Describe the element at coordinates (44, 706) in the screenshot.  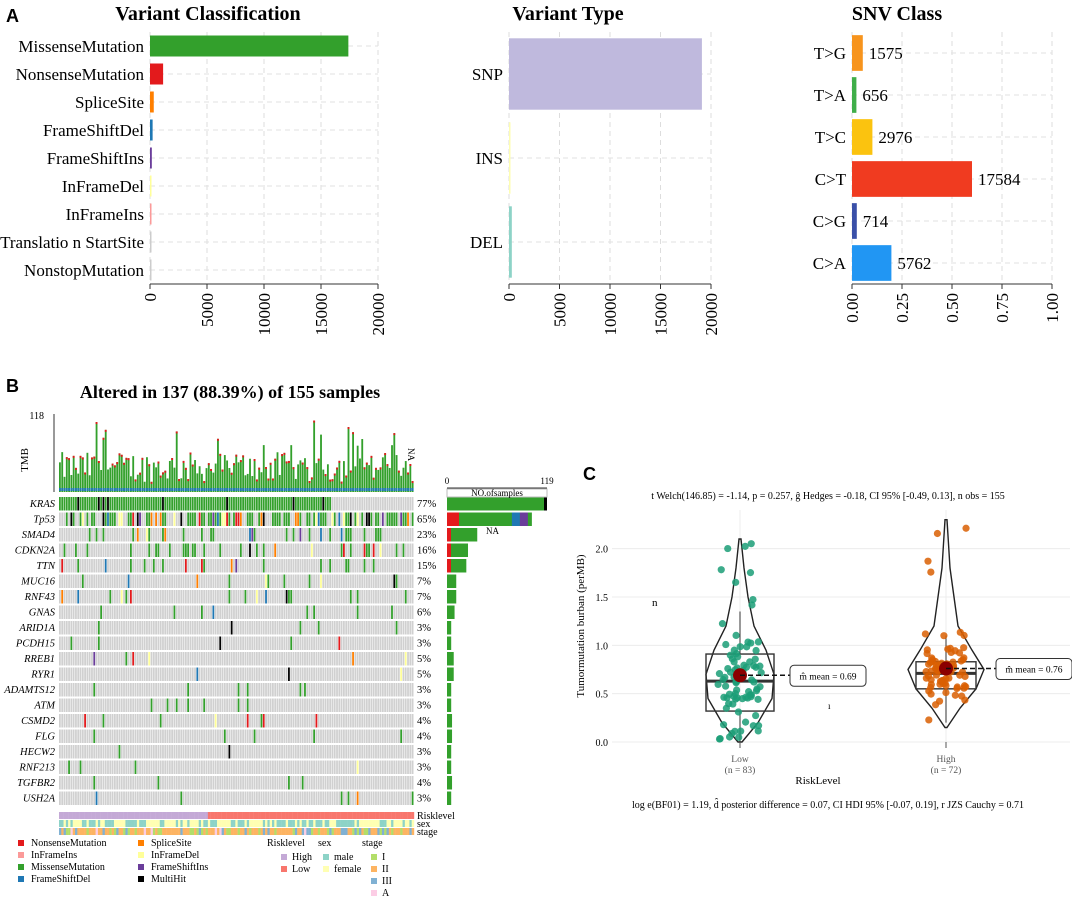
I see `gene-label: ATM` at that location.